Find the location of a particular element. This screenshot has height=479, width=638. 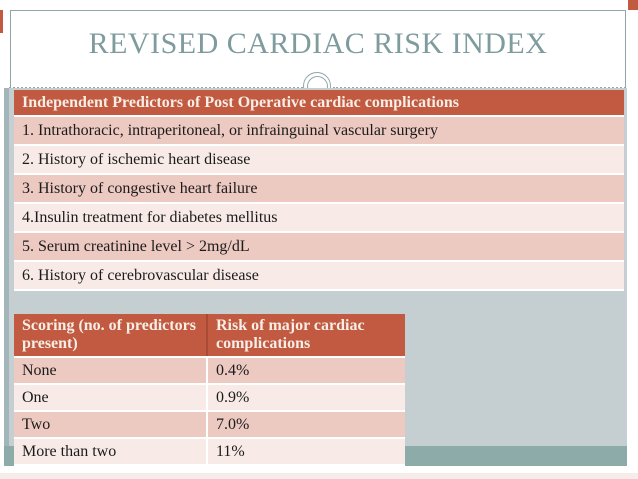

scoring-cell-value: 7.0% is located at coordinates (233, 424).